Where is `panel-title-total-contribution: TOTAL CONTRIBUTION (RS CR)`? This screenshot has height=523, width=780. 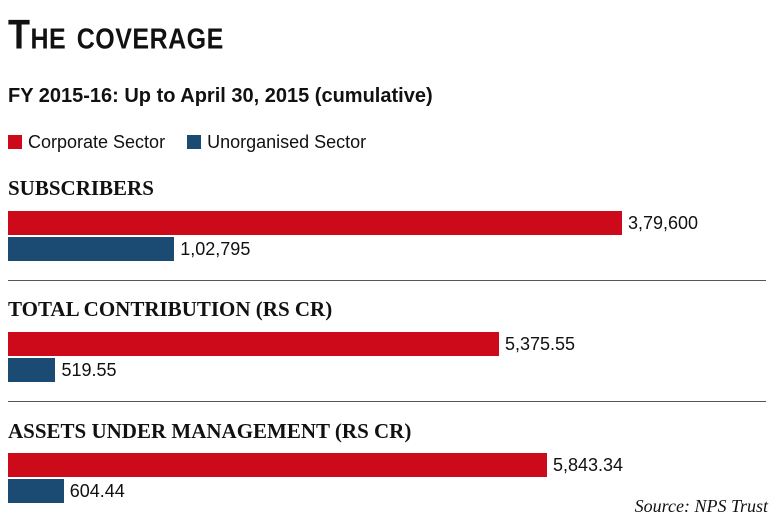 panel-title-total-contribution: TOTAL CONTRIBUTION (RS CR) is located at coordinates (170, 309).